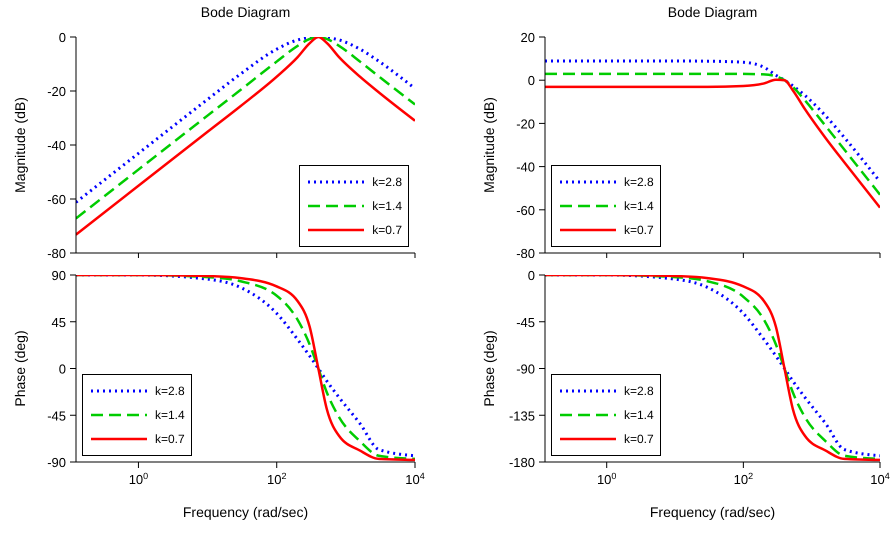 Image resolution: width=890 pixels, height=535 pixels. I want to click on y-tick-label: -135, so click(521, 416).